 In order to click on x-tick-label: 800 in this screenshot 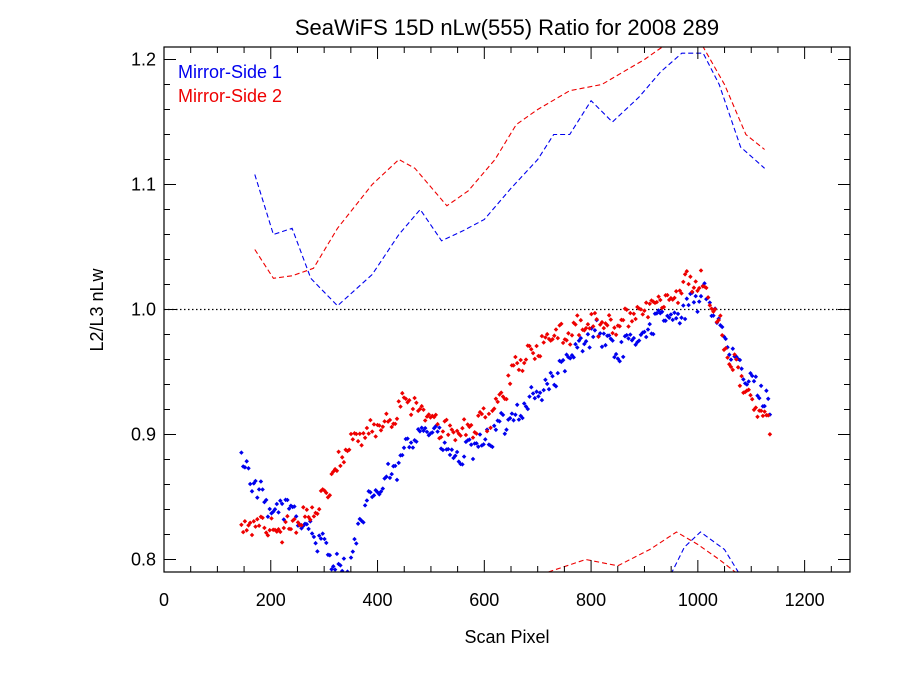, I will do `click(591, 600)`.